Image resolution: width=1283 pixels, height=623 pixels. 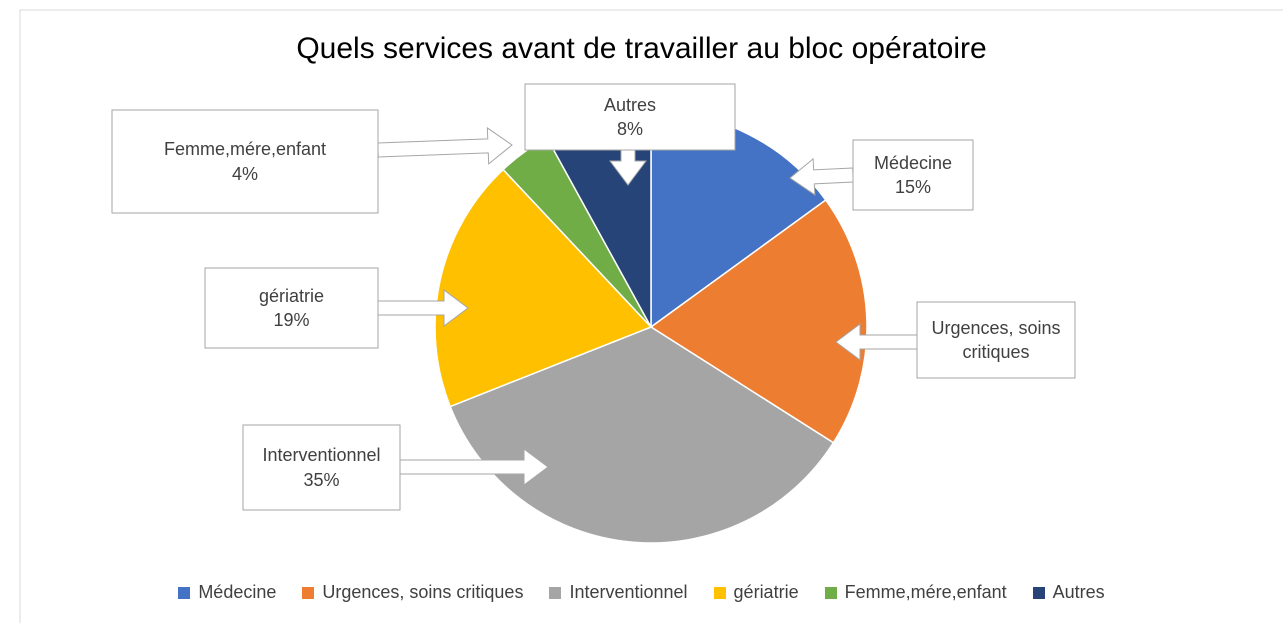 I want to click on data-label: Interventionnel 35%, so click(x=321, y=467).